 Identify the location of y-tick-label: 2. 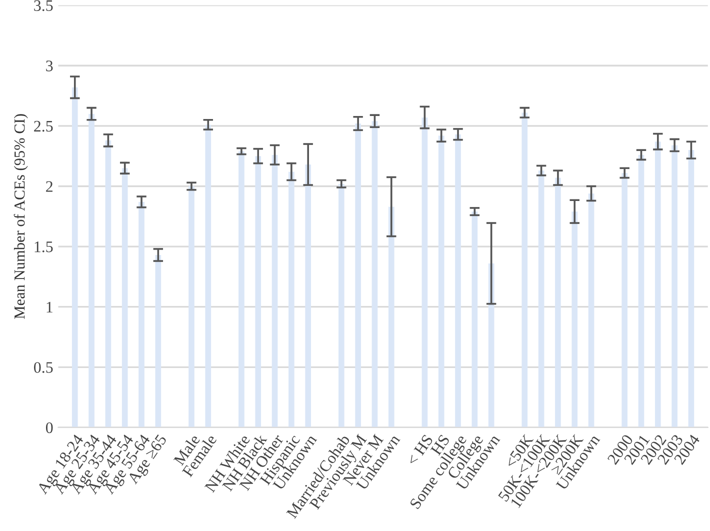
(49, 186).